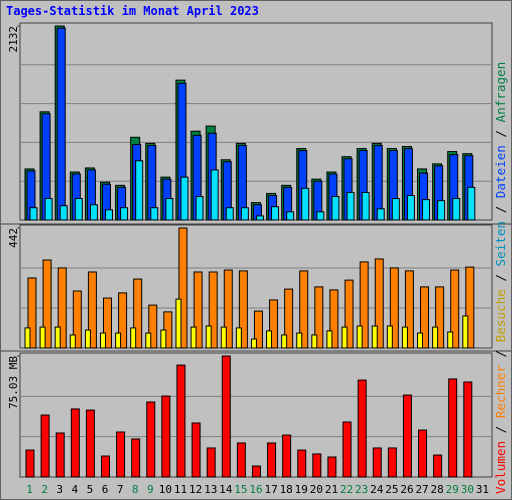 The image size is (512, 500). I want to click on x-tick-label: 4, so click(75, 489).